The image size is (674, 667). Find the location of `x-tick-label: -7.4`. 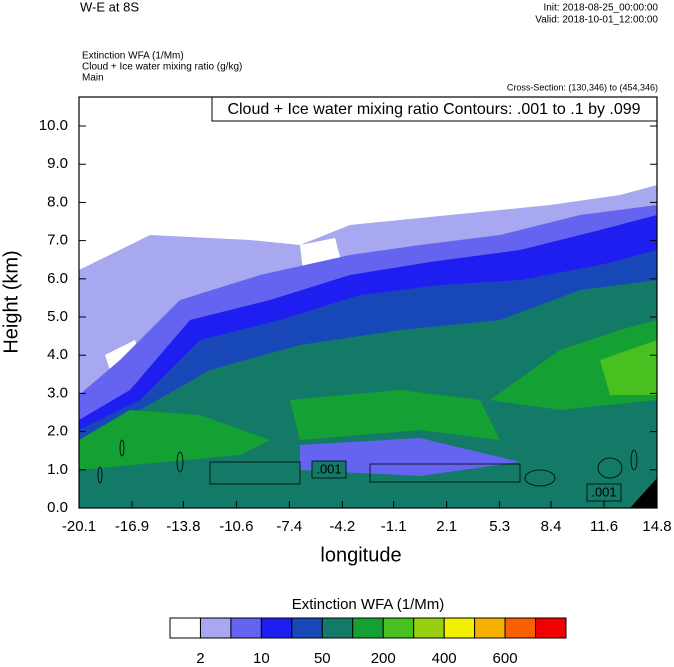

x-tick-label: -7.4 is located at coordinates (289, 526).